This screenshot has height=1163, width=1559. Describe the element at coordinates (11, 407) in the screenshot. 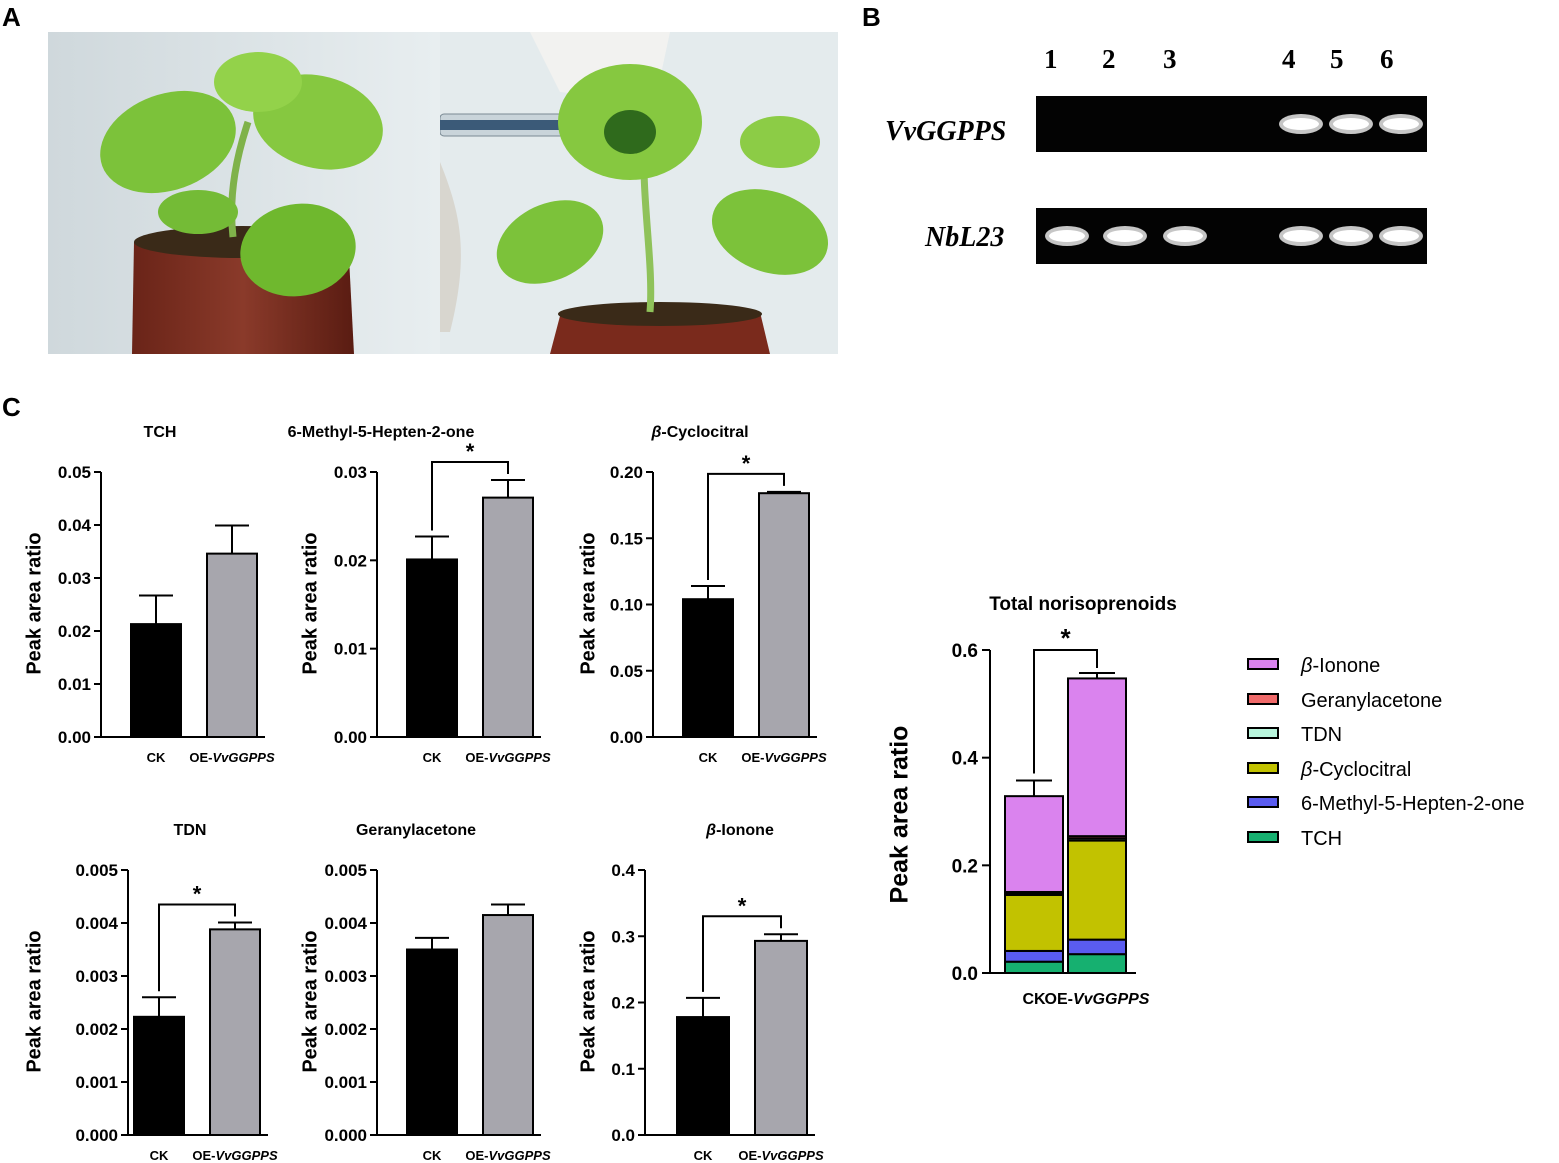

I see `panel-label-c: C` at that location.